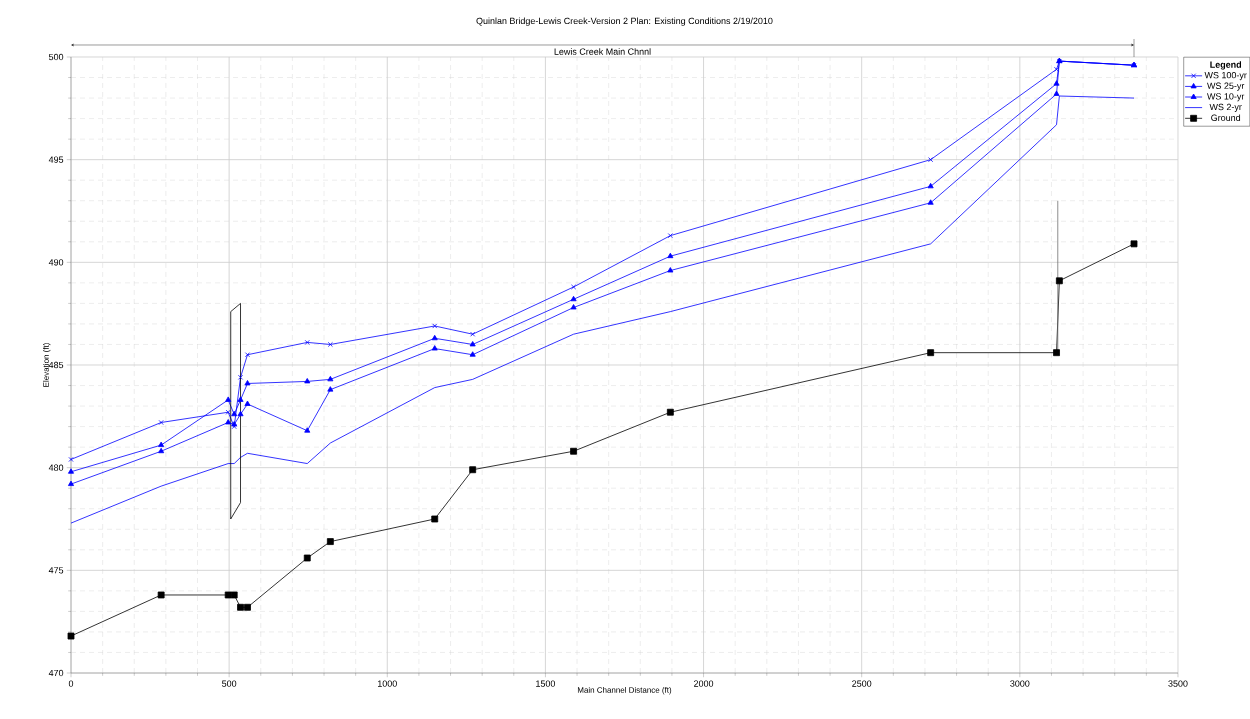 Image resolution: width=1250 pixels, height=719 pixels. I want to click on x-tick-label: 500, so click(229, 683).